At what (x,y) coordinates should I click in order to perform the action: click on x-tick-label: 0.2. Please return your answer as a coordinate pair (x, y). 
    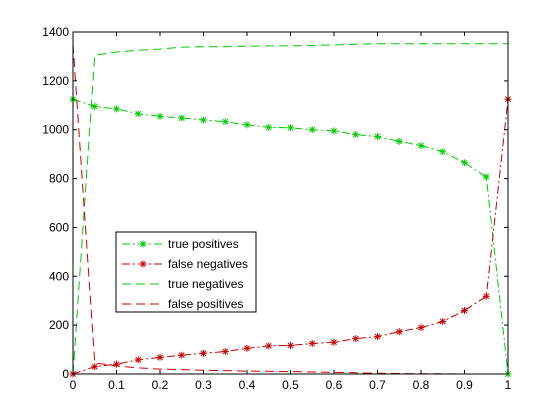
    Looking at the image, I should click on (160, 385).